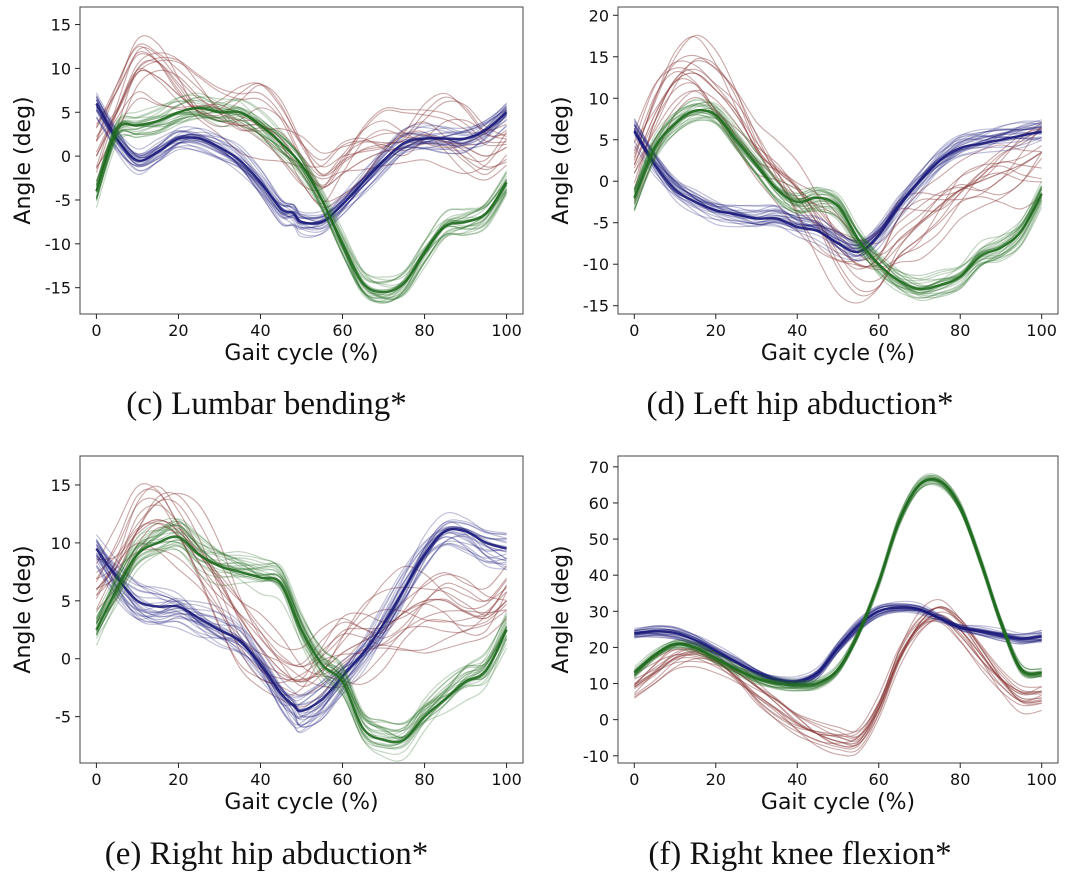 This screenshot has width=1067, height=880. What do you see at coordinates (599, 467) in the screenshot?
I see `y-tick-label: 70` at bounding box center [599, 467].